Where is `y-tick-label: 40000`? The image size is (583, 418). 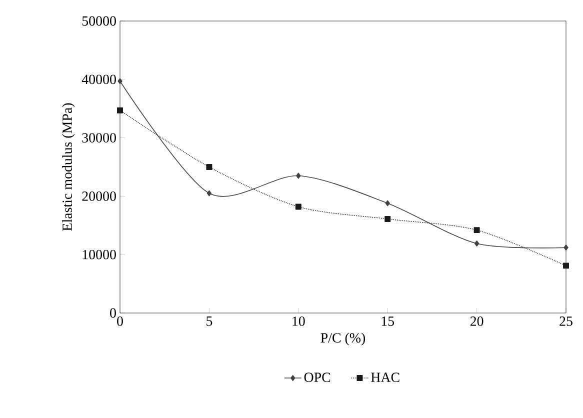 y-tick-label: 40000 is located at coordinates (99, 79).